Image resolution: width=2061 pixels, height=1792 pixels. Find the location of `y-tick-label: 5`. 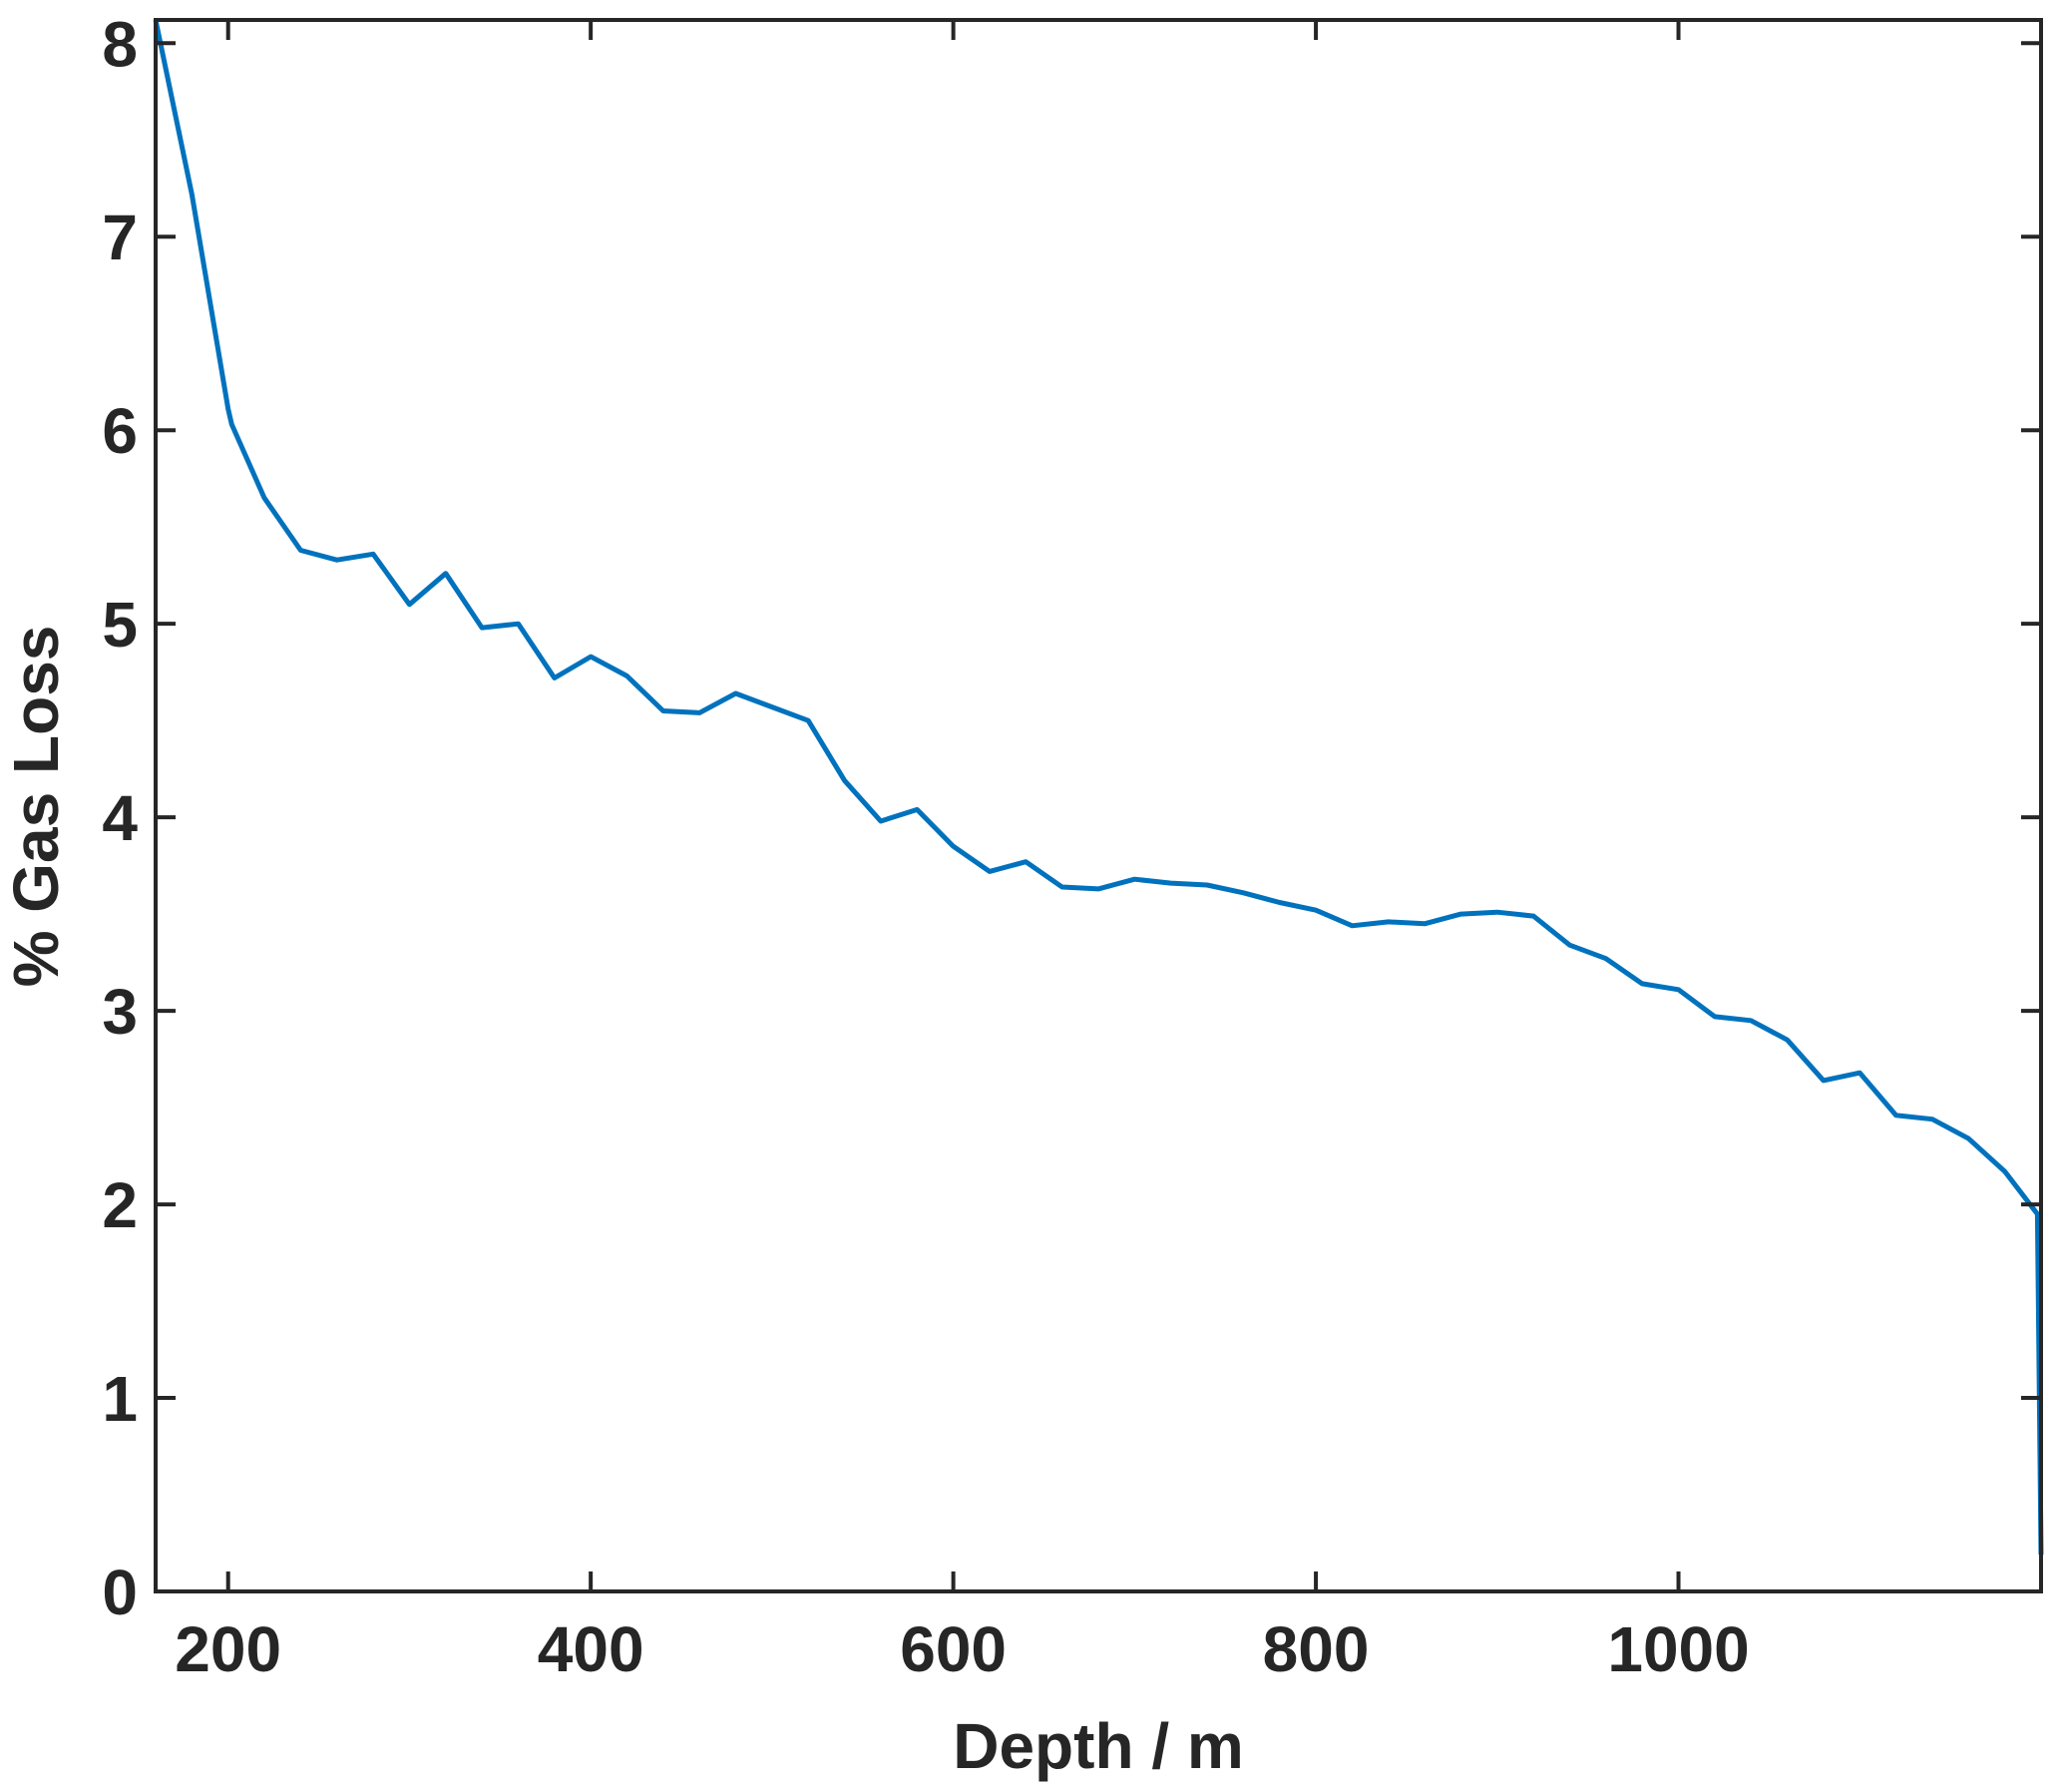

y-tick-label: 5 is located at coordinates (120, 625).